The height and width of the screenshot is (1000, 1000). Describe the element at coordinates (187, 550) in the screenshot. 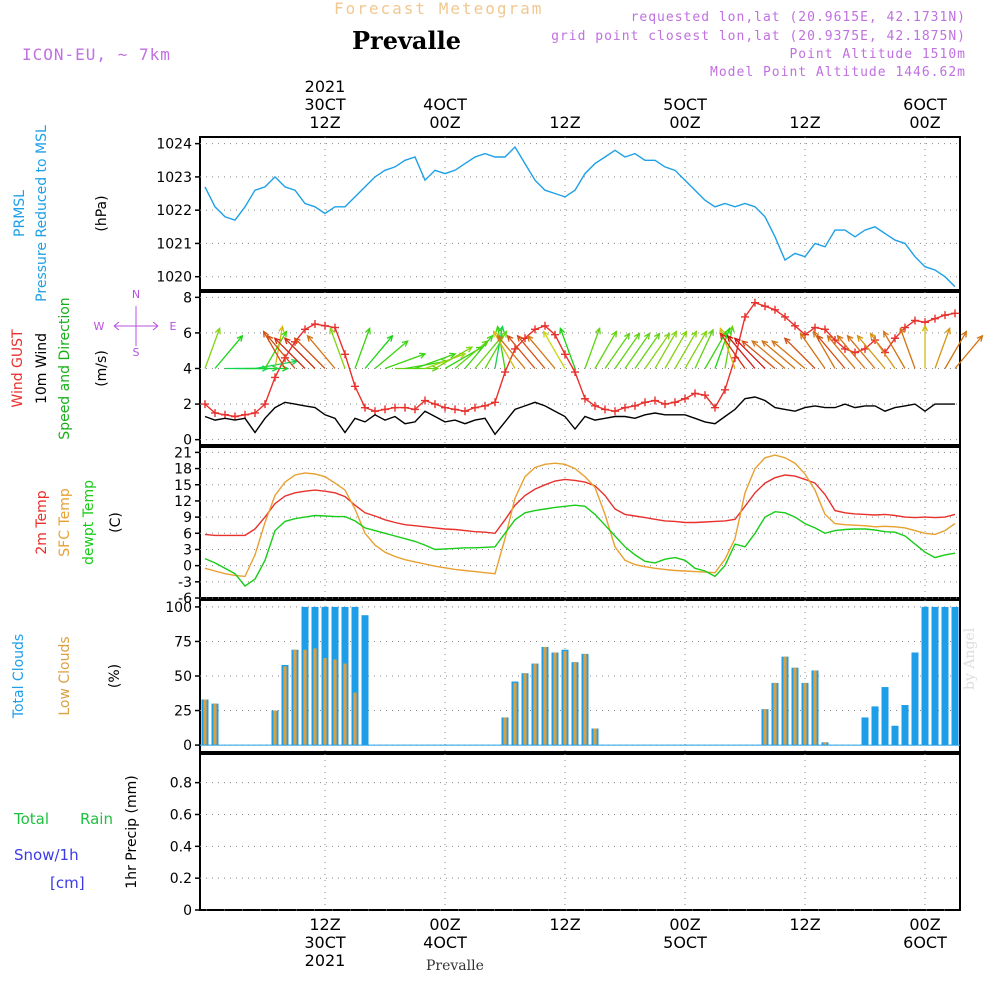

I see `temp-ytick-label: 3` at that location.